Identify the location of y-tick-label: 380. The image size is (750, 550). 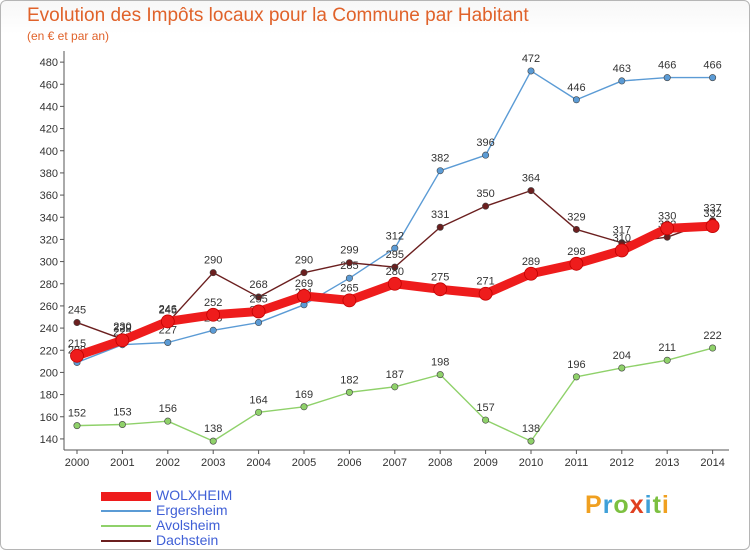
(49, 174).